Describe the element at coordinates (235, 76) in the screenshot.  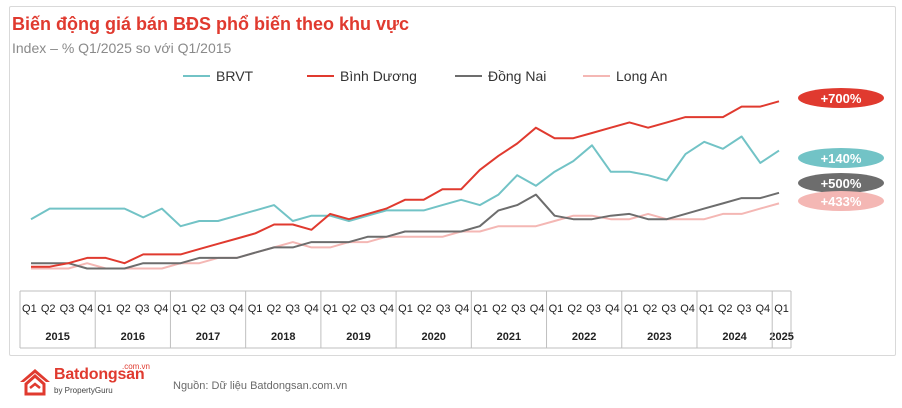
I see `legend-label-brvt: BRVT` at that location.